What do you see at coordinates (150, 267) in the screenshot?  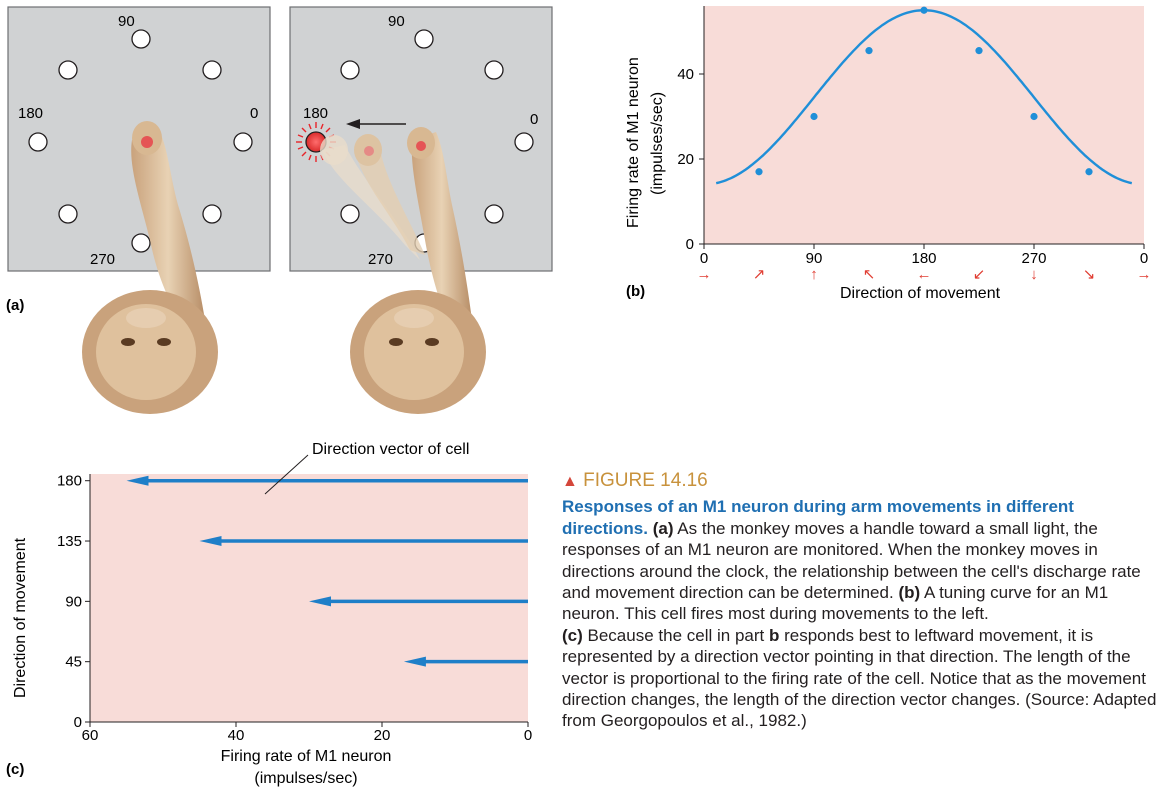 I see `monkey-illustration-left` at bounding box center [150, 267].